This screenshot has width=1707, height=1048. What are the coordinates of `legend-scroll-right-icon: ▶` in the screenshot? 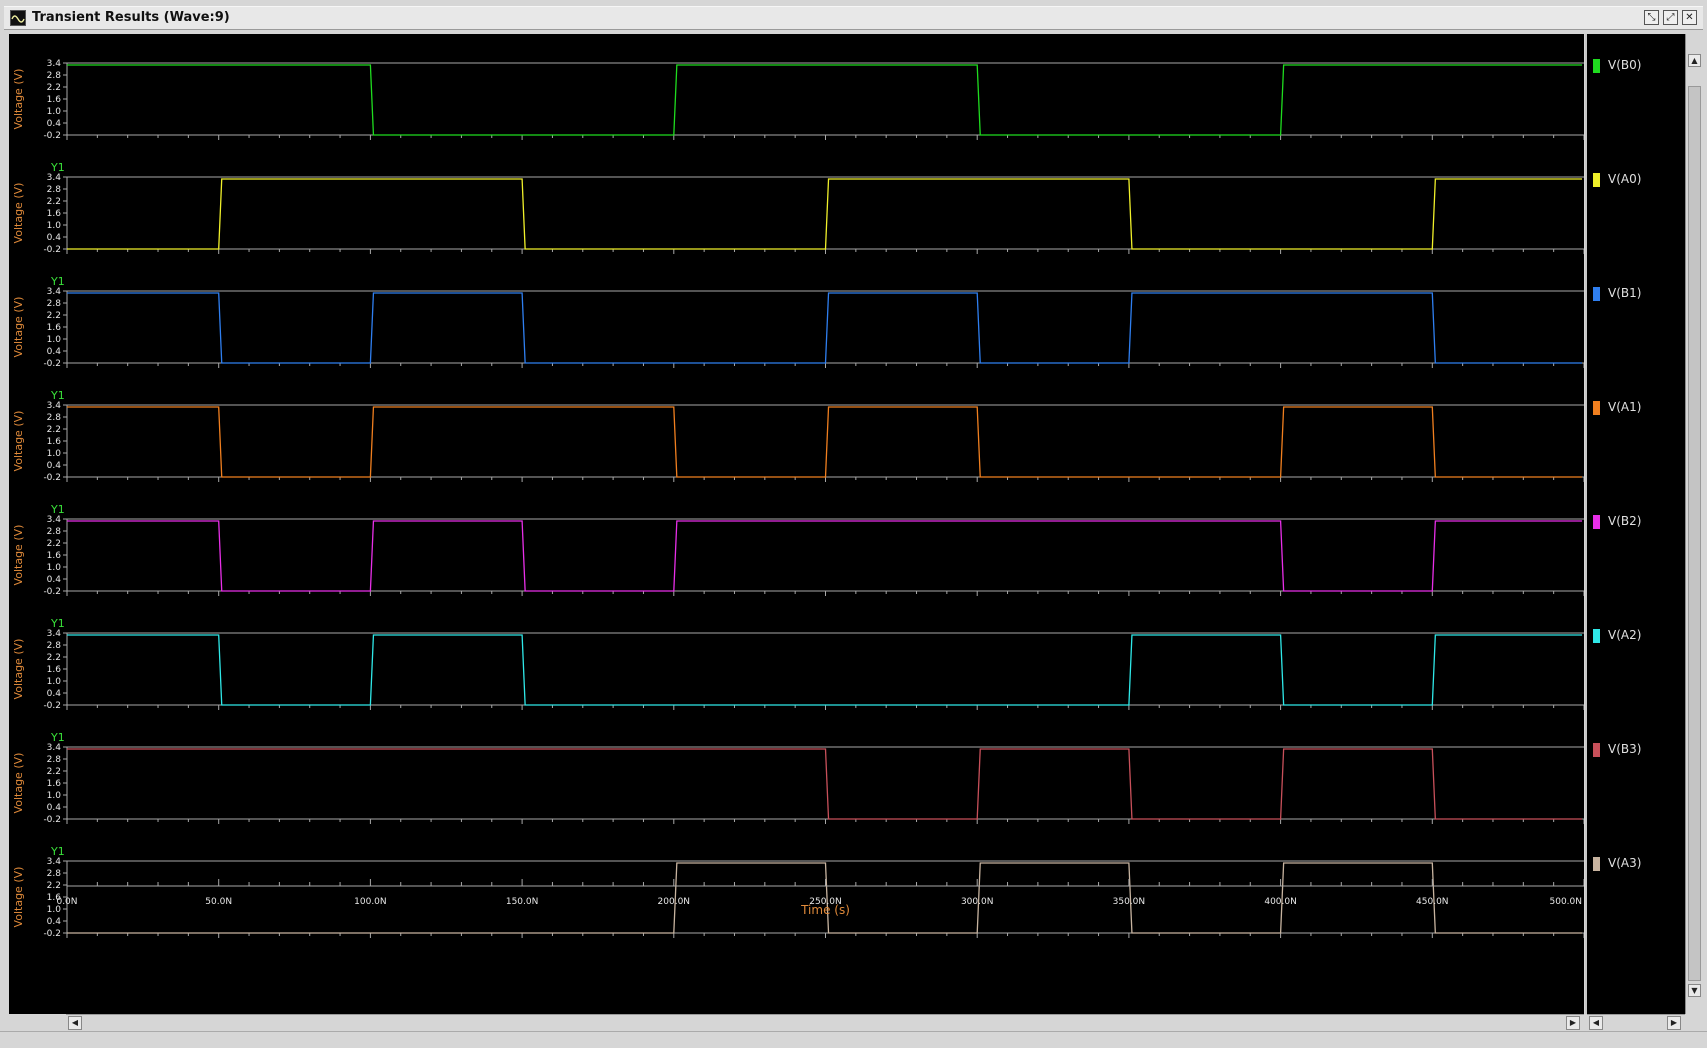 It's located at (1674, 1023).